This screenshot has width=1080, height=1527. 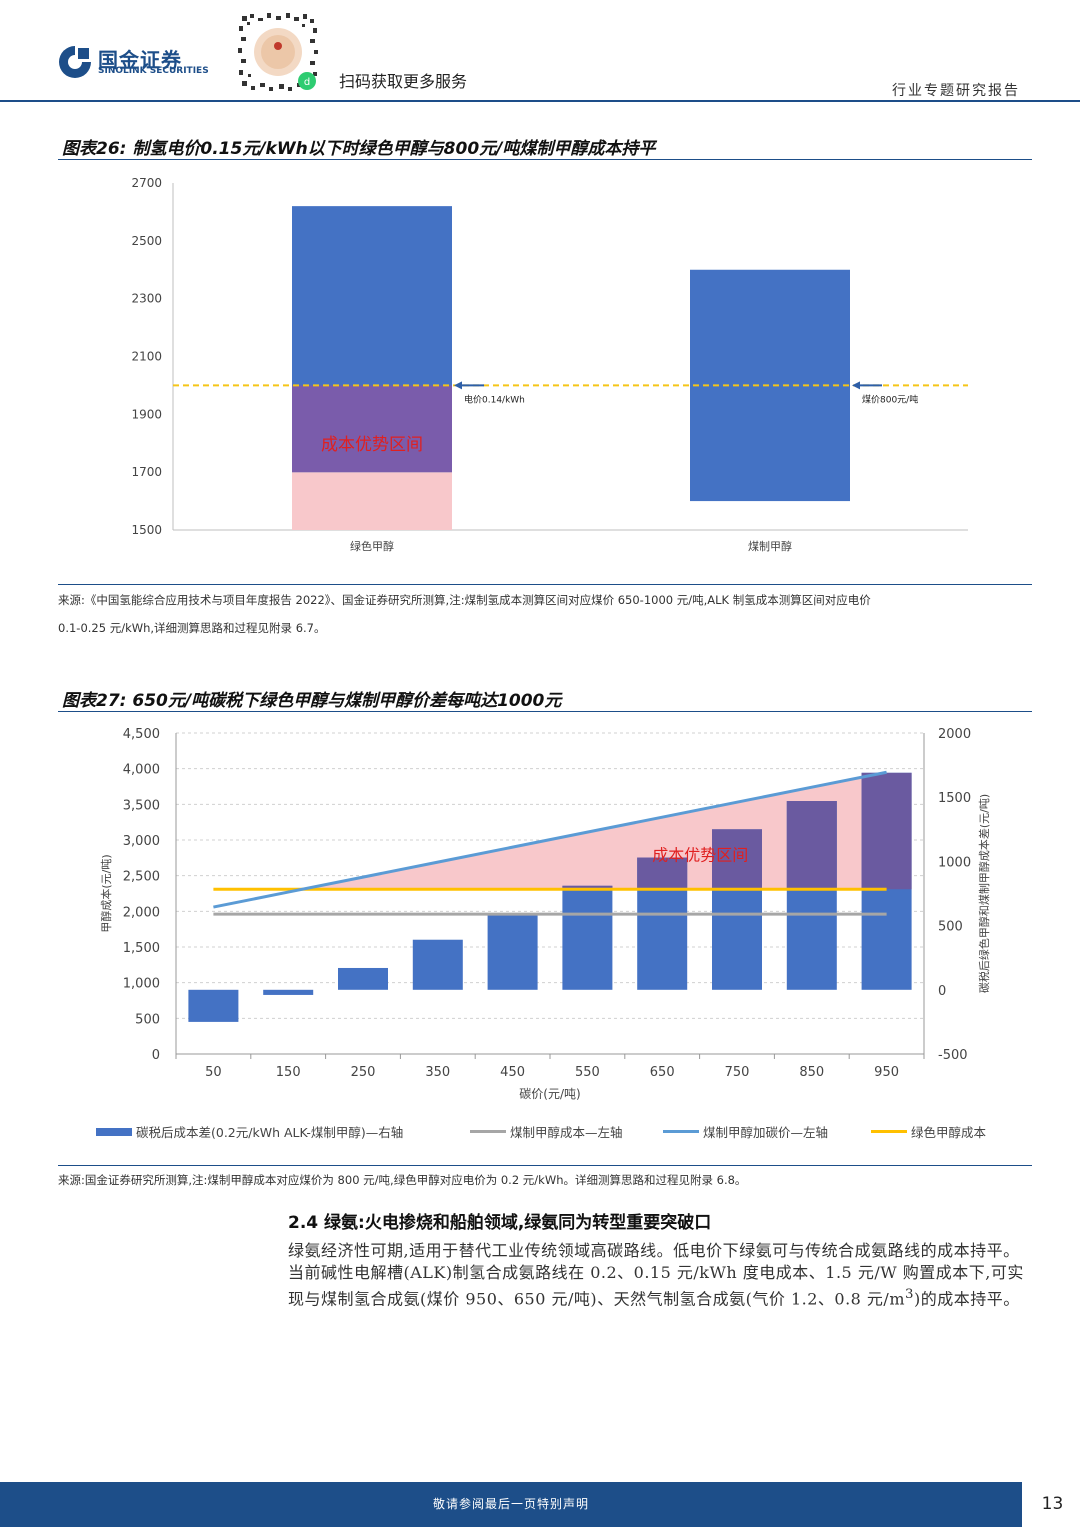 I want to click on figure26-source-line2: 0.1-0.25 元/kWh,详细测算思路和过程见附录 6.7。, so click(x=192, y=628).